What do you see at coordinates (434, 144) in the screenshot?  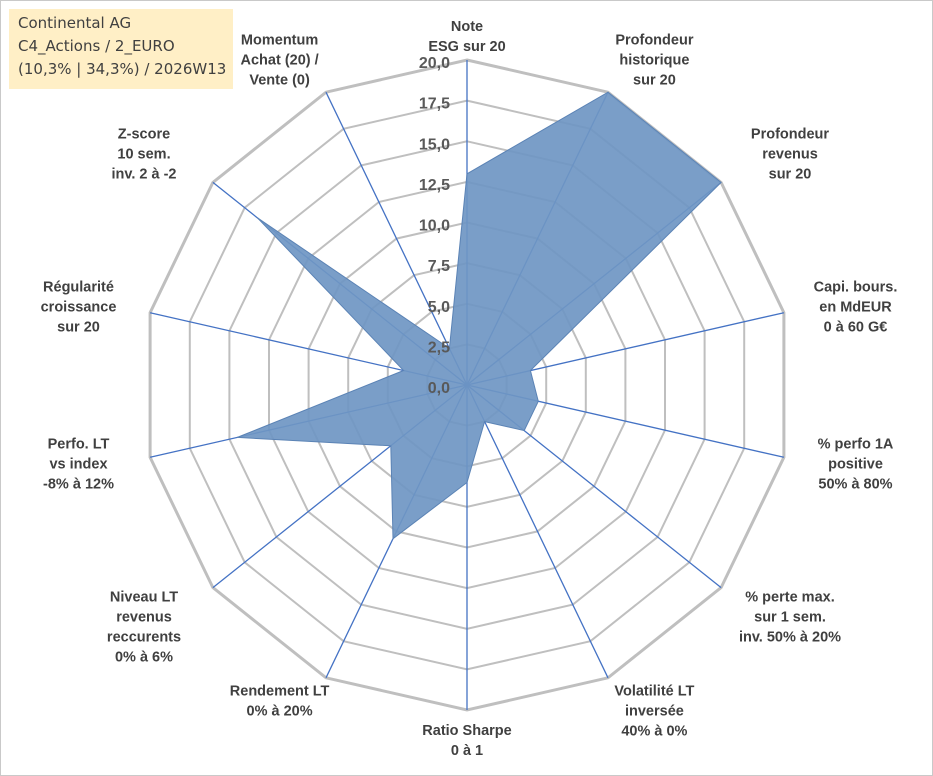 I see `tick-label: 15,0` at bounding box center [434, 144].